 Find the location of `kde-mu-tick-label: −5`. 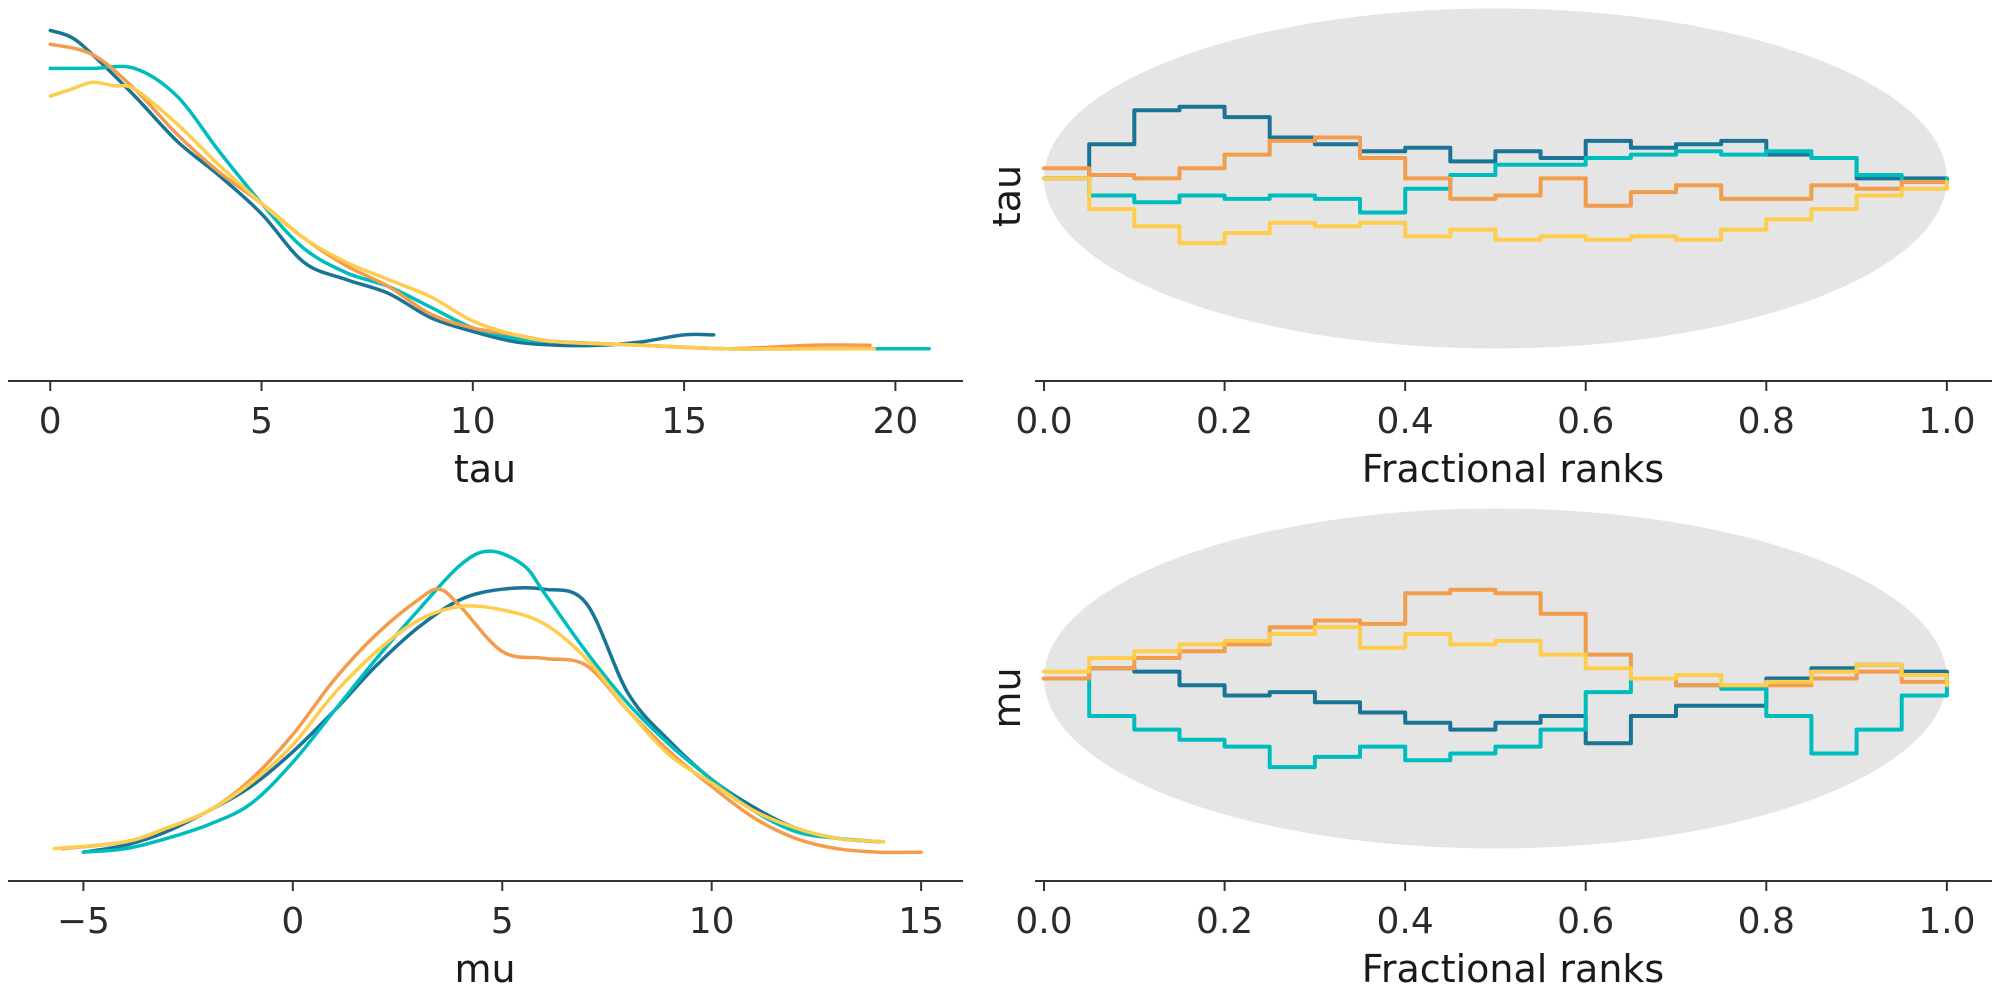

kde-mu-tick-label: −5 is located at coordinates (83, 921).